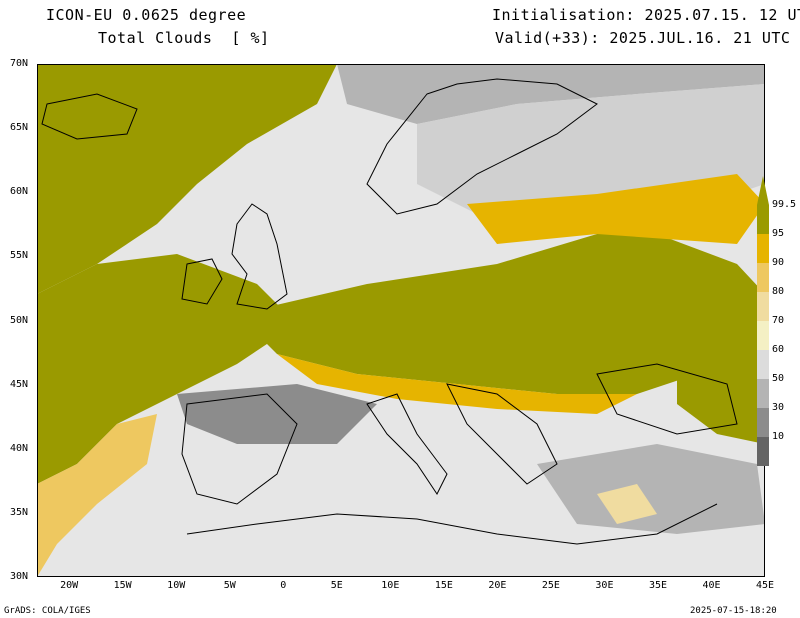  What do you see at coordinates (784, 204) in the screenshot?
I see `colorbar-level-label: 99.5` at bounding box center [784, 204].